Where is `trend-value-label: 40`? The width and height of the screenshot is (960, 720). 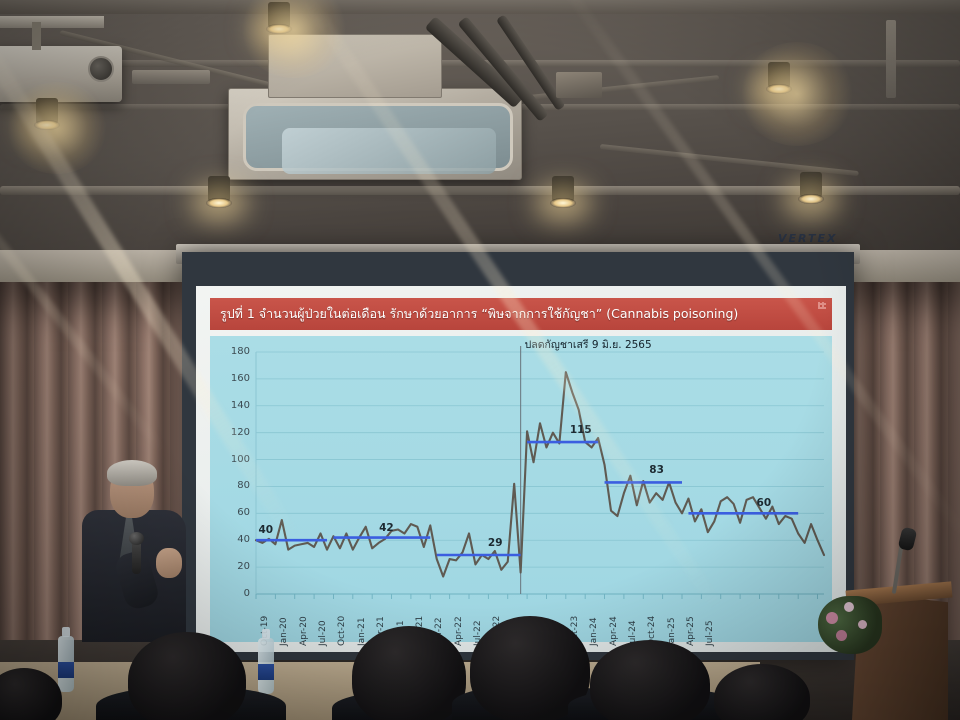 trend-value-label: 40 is located at coordinates (266, 530).